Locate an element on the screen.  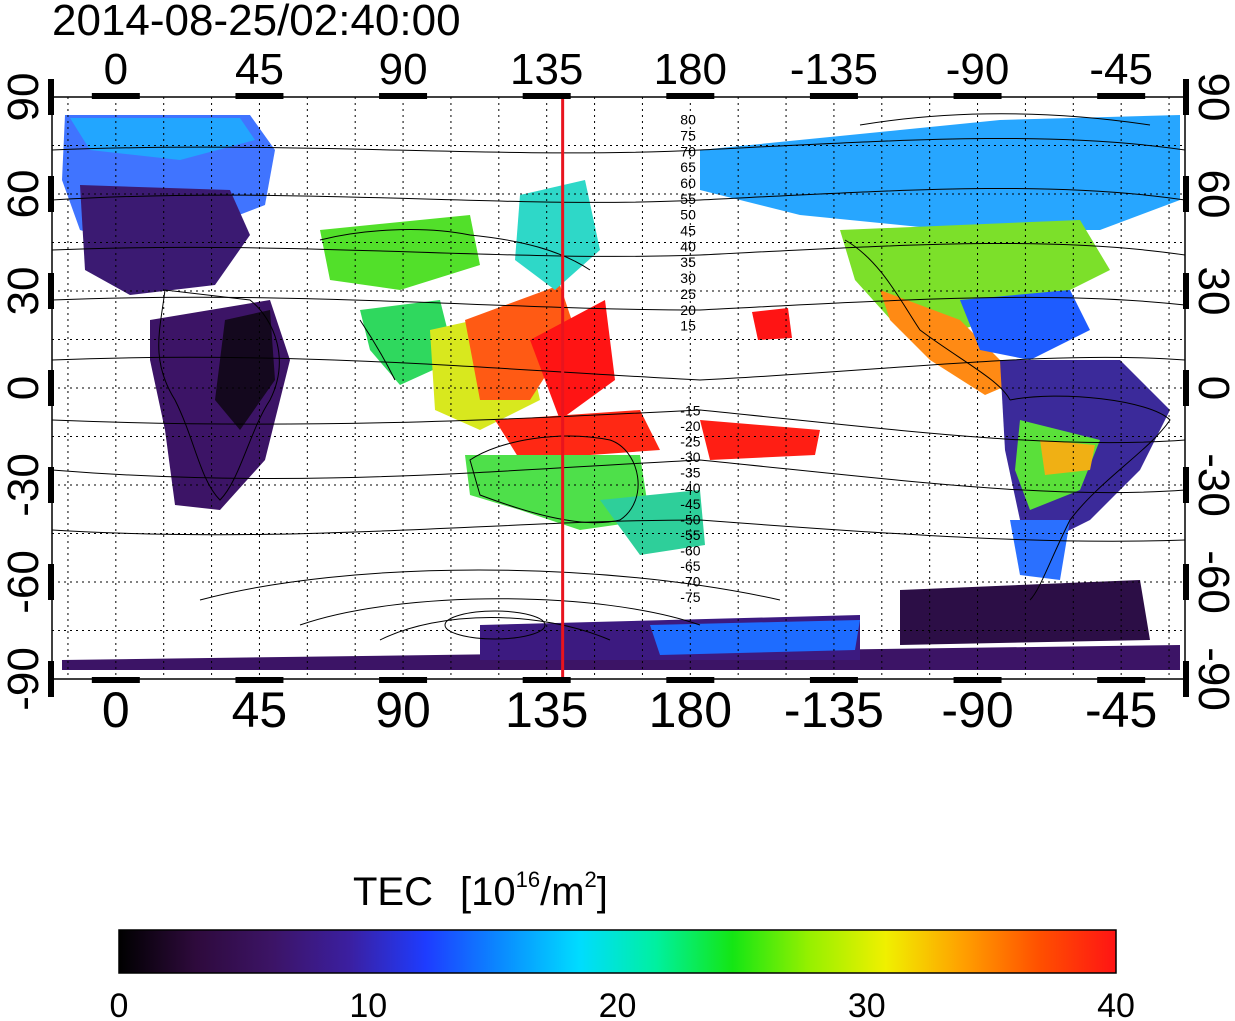
contour-label: 80 is located at coordinates (688, 120).